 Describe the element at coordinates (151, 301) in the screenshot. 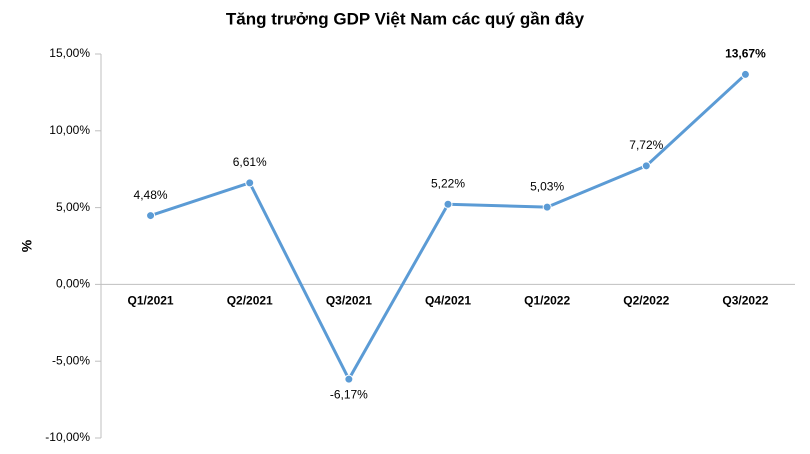

I see `x-tick-label: Q1/2021` at that location.